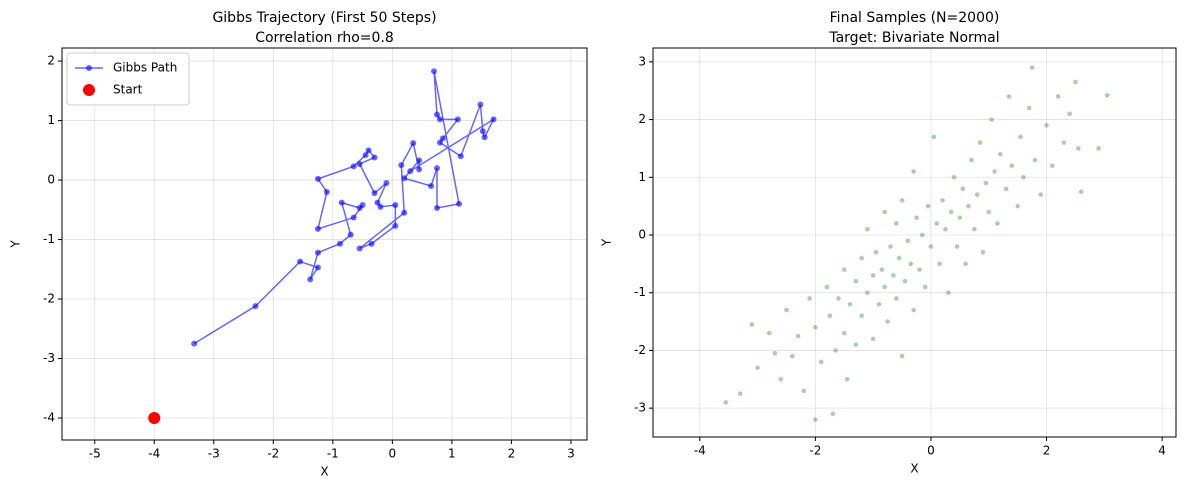  What do you see at coordinates (700, 451) in the screenshot?
I see `x-tick-label: -4` at bounding box center [700, 451].